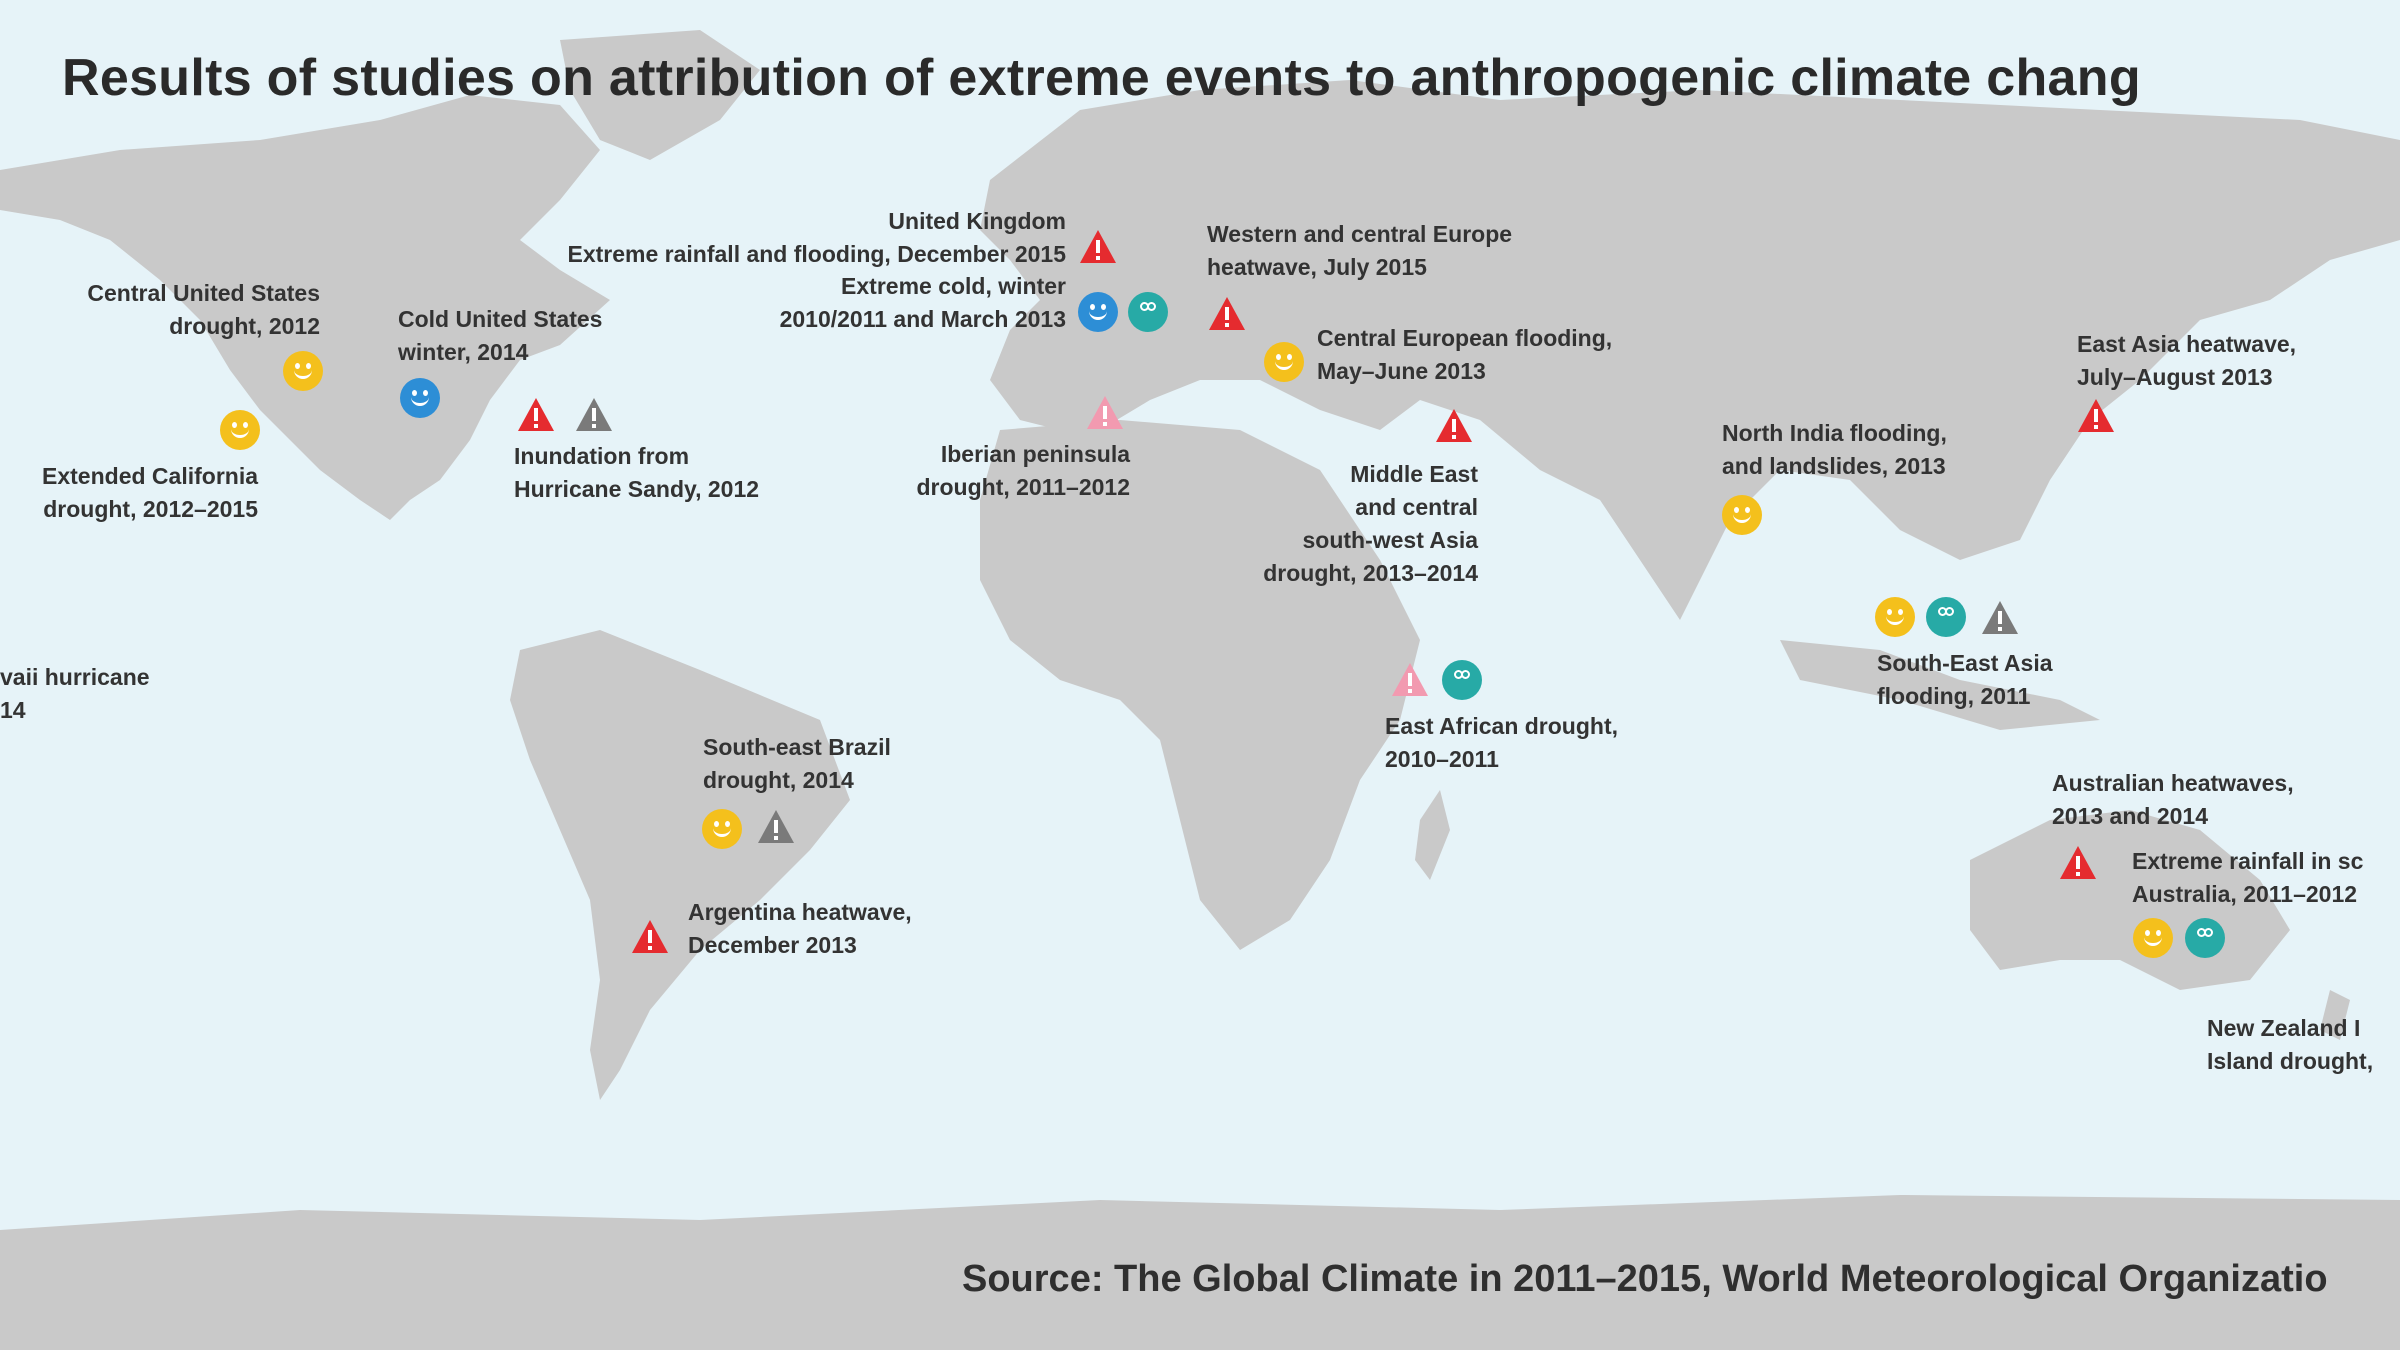 The width and height of the screenshot is (2400, 1350). I want to click on label-sandy: Inundation from Hurricane Sandy, 2012, so click(637, 472).